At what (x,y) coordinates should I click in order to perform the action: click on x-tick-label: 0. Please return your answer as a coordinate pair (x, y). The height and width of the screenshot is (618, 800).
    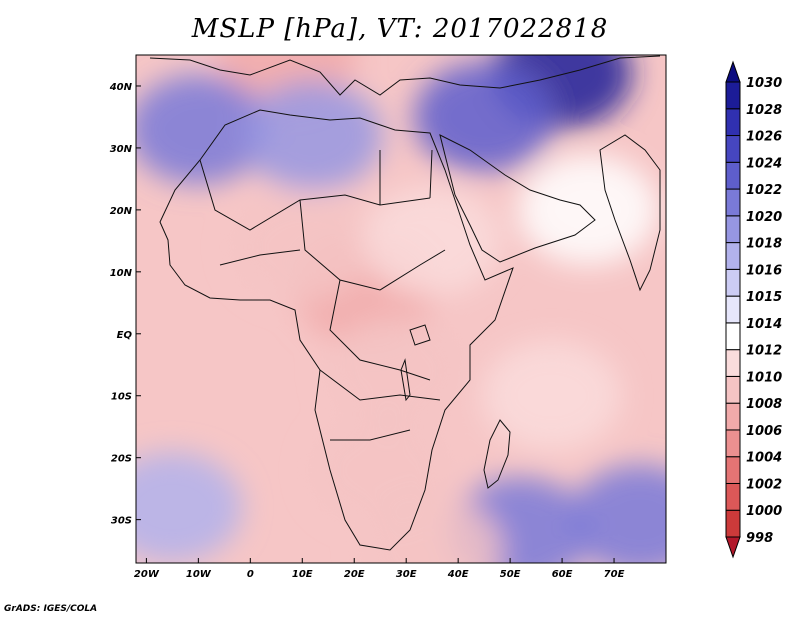
    Looking at the image, I should click on (250, 574).